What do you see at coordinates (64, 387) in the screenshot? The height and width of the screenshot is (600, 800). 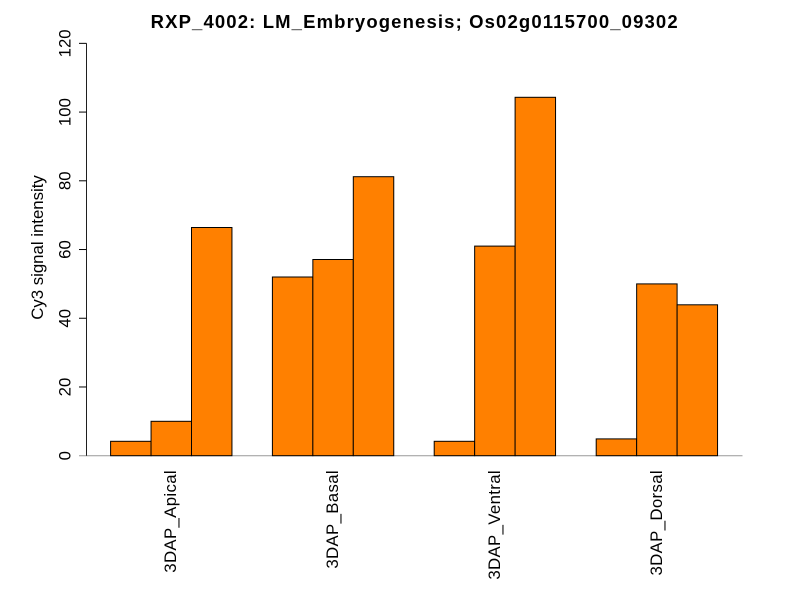 I see `svg-text: 20` at bounding box center [64, 387].